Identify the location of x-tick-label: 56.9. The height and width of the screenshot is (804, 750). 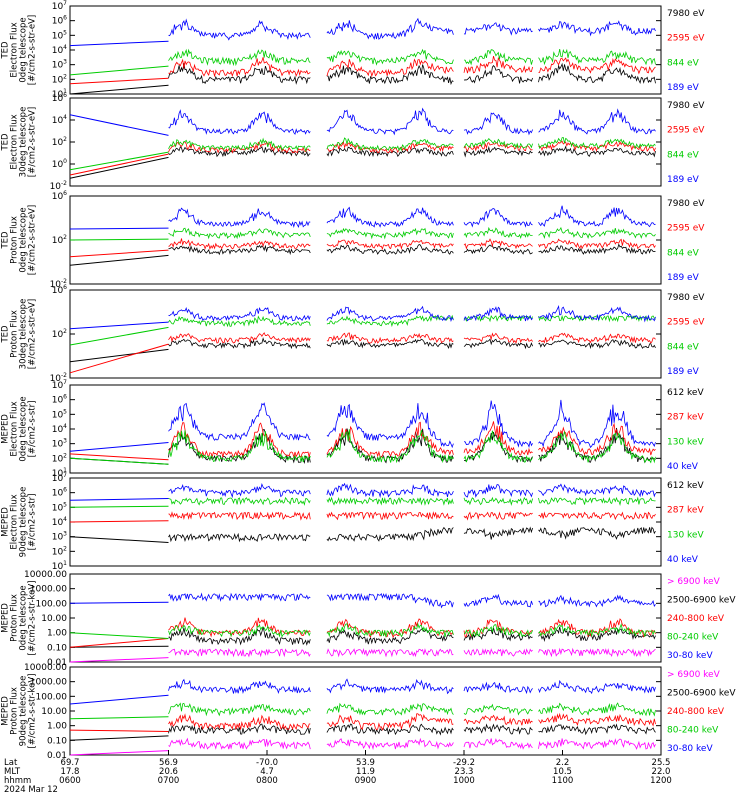
(168, 763).